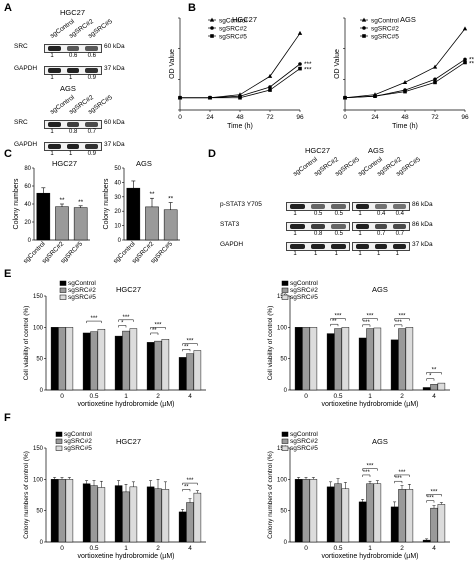 This screenshot has height=567, width=474. Describe the element at coordinates (282, 328) in the screenshot. I see `y-tick-label: 100` at that location.